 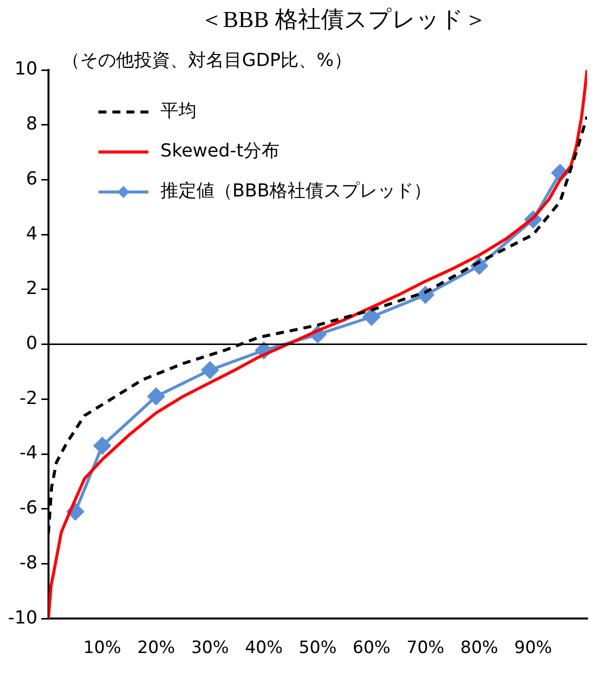 What do you see at coordinates (156, 648) in the screenshot?
I see `x-tick-label: 20%` at bounding box center [156, 648].